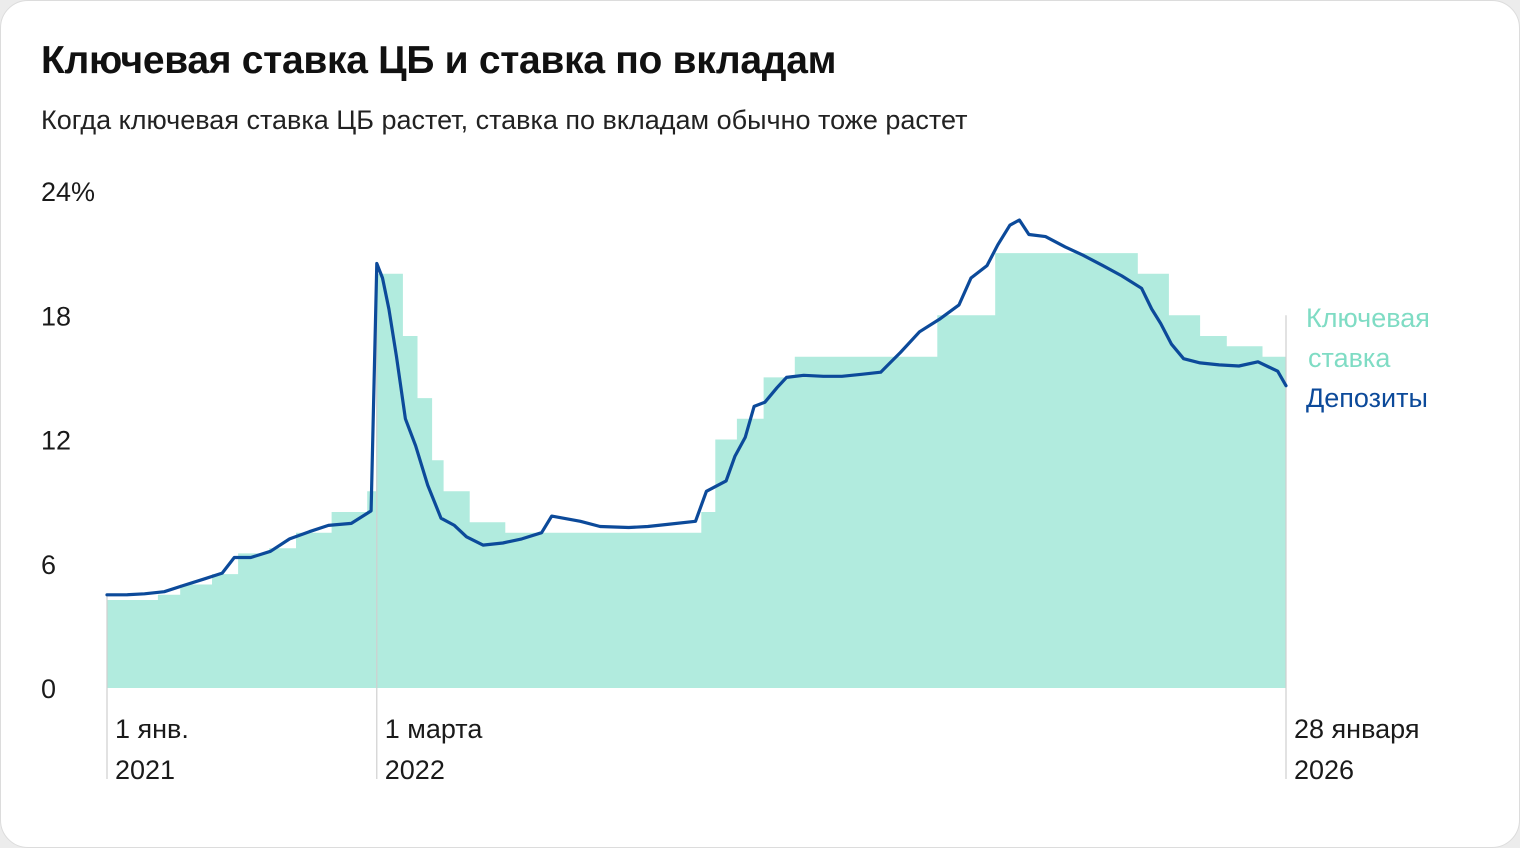  What do you see at coordinates (1349, 358) in the screenshot?
I see `legend-key-rate-line2: ставка` at bounding box center [1349, 358].